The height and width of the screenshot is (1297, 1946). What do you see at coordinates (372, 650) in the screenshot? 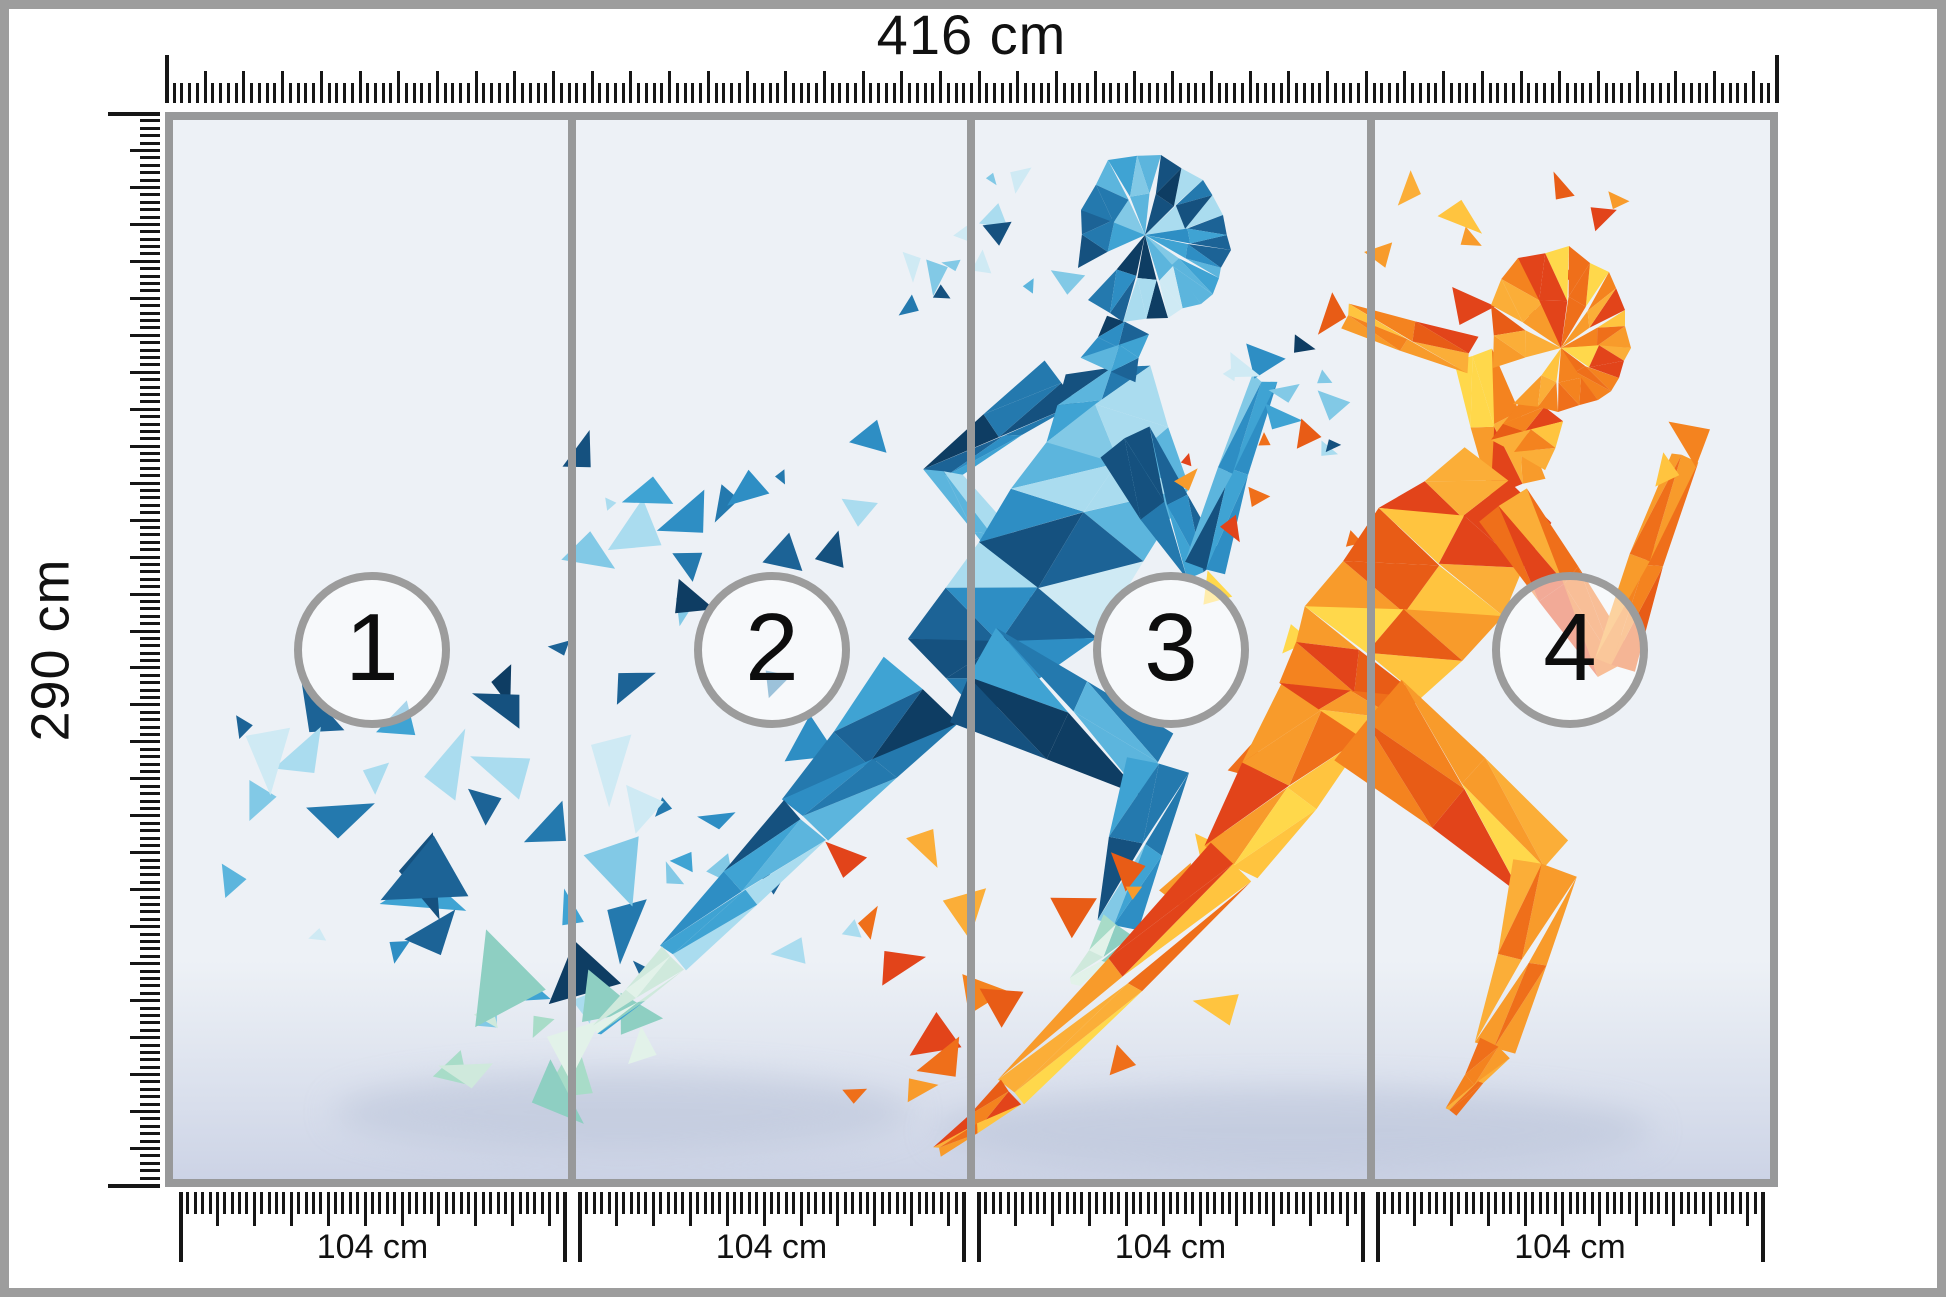
I see `panel-number-badge-1: 1` at bounding box center [372, 650].